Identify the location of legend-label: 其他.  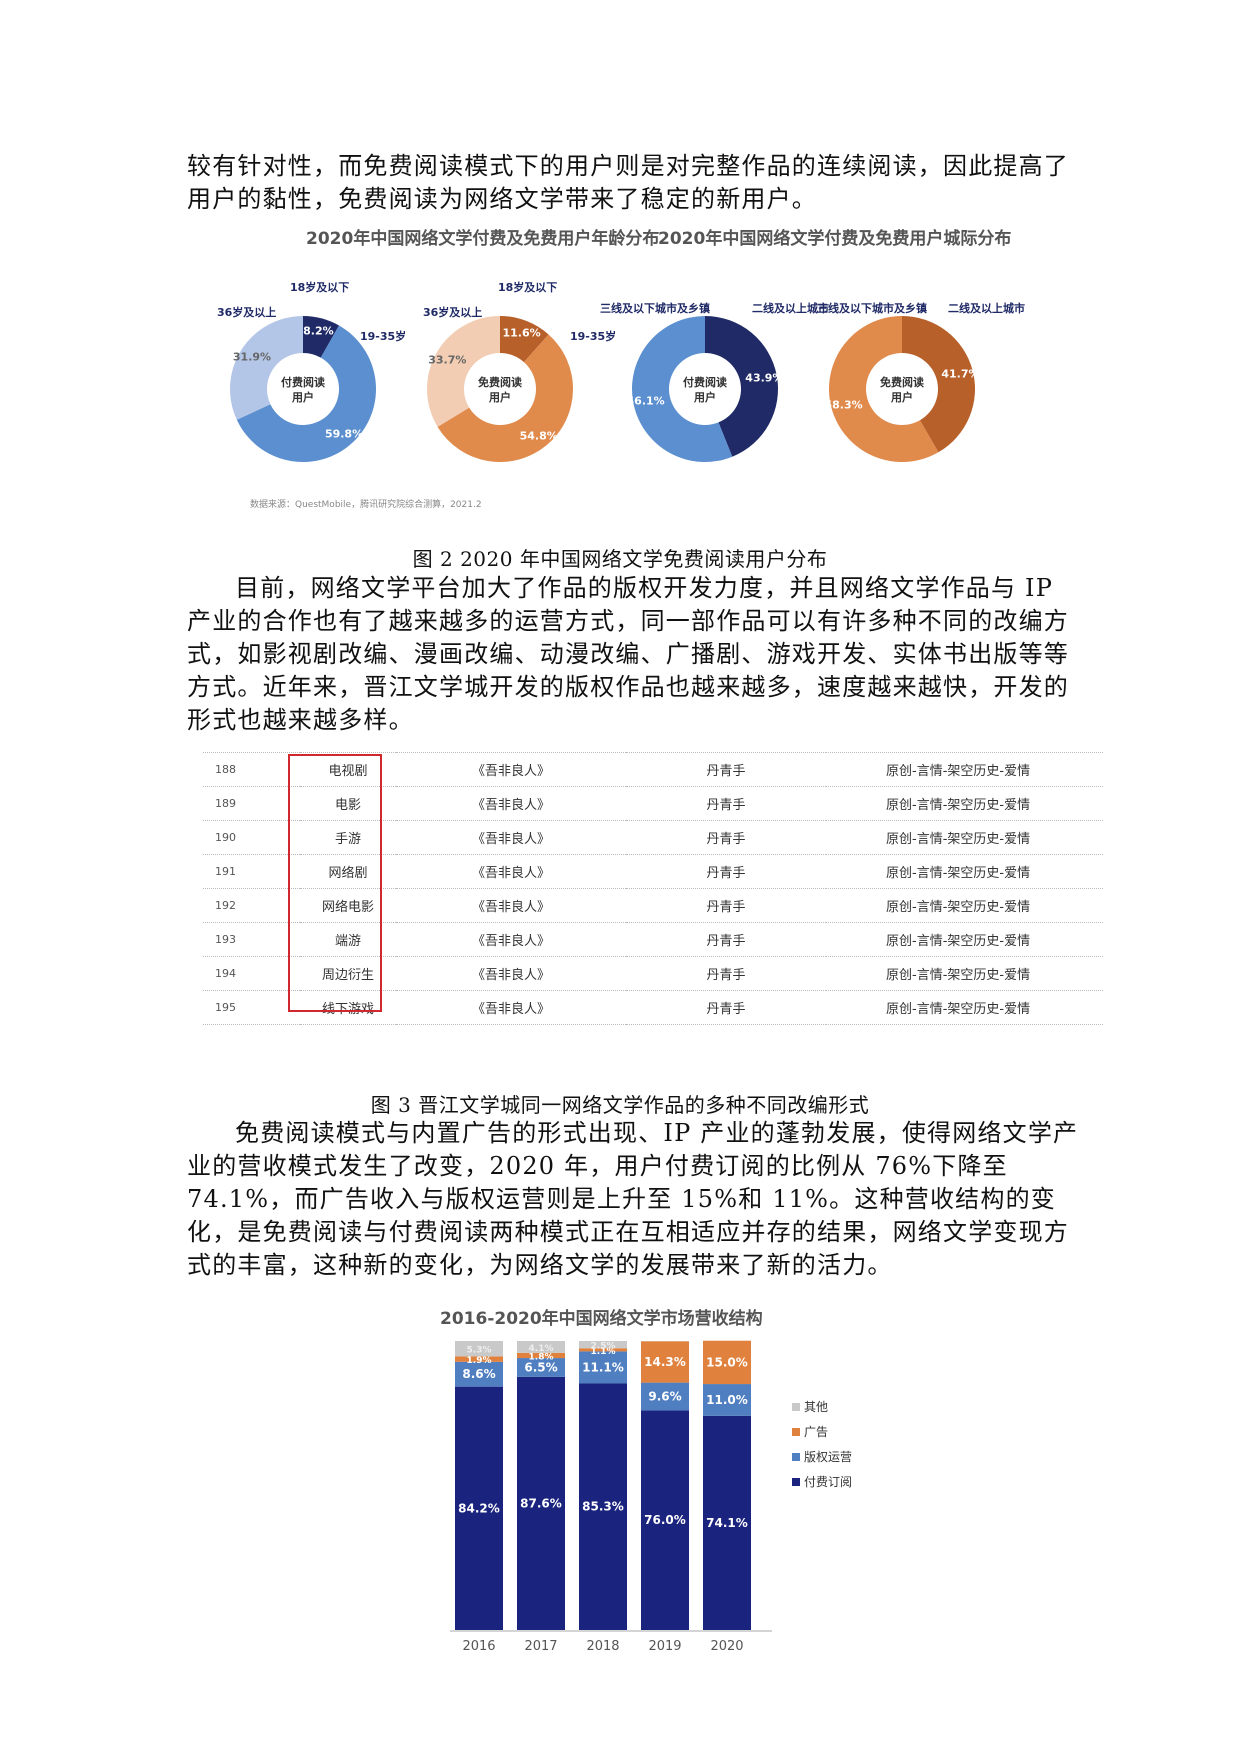
(816, 1407).